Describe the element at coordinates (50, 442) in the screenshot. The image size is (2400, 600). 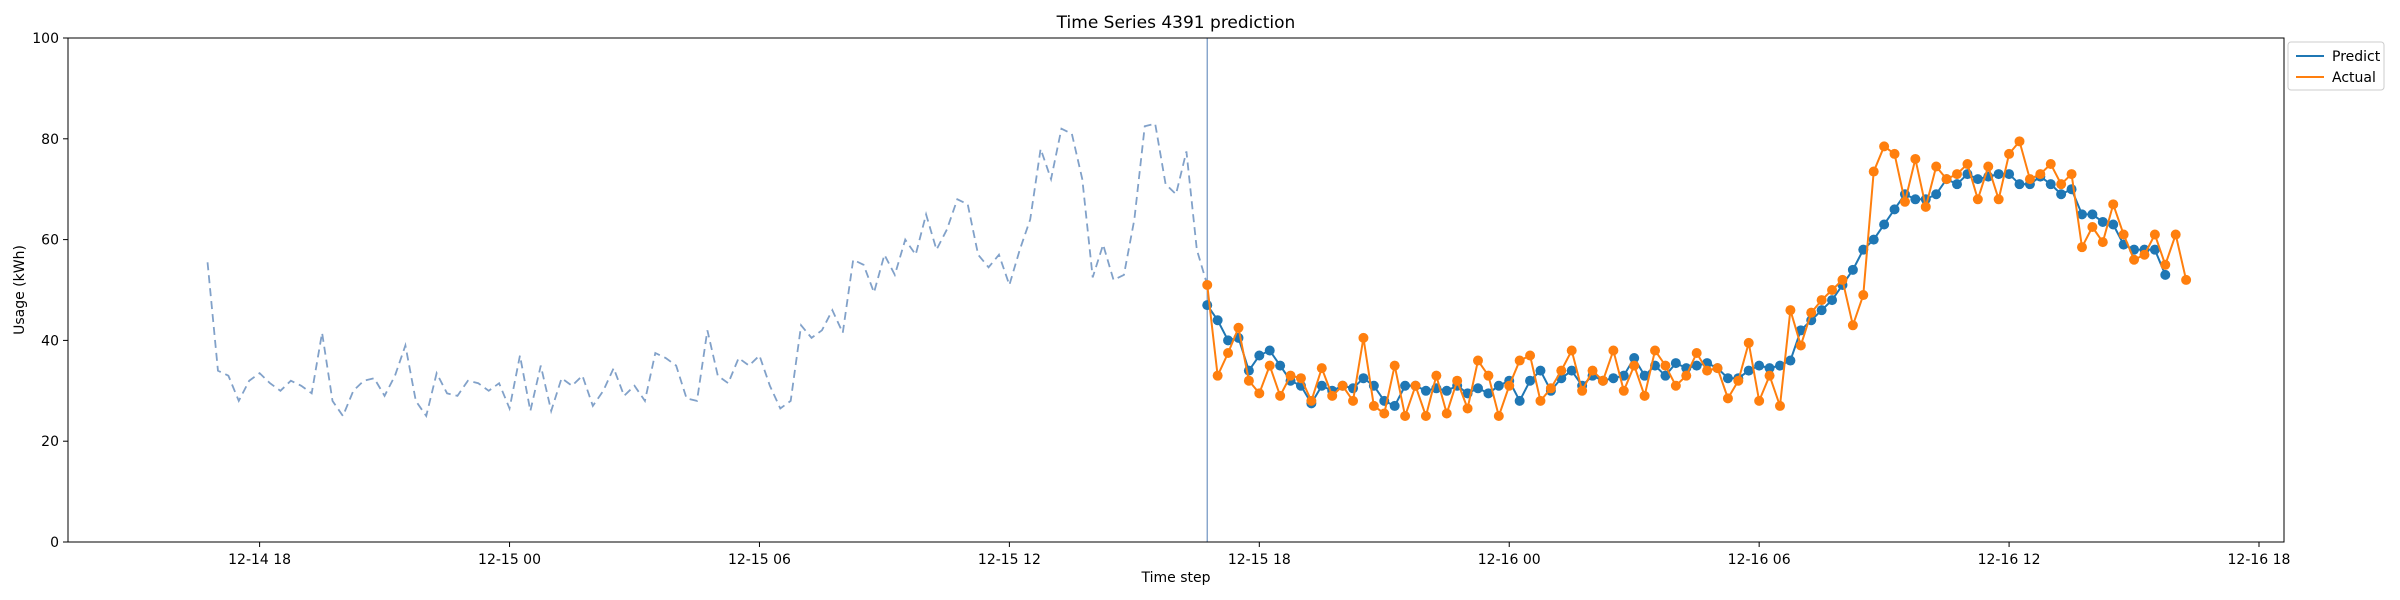
I see `y-tick-label: 20` at that location.